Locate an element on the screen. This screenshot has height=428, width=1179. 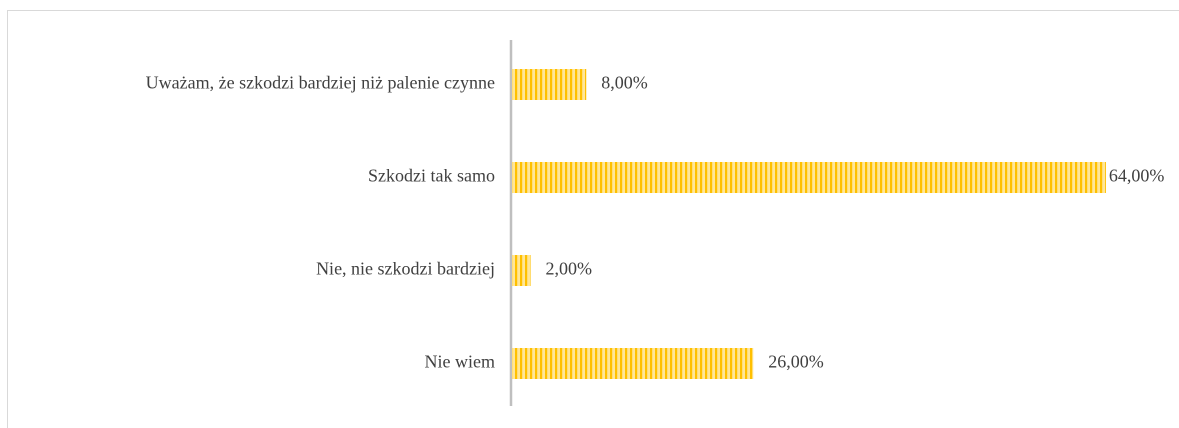
data-label: 64,00% is located at coordinates (1137, 176).